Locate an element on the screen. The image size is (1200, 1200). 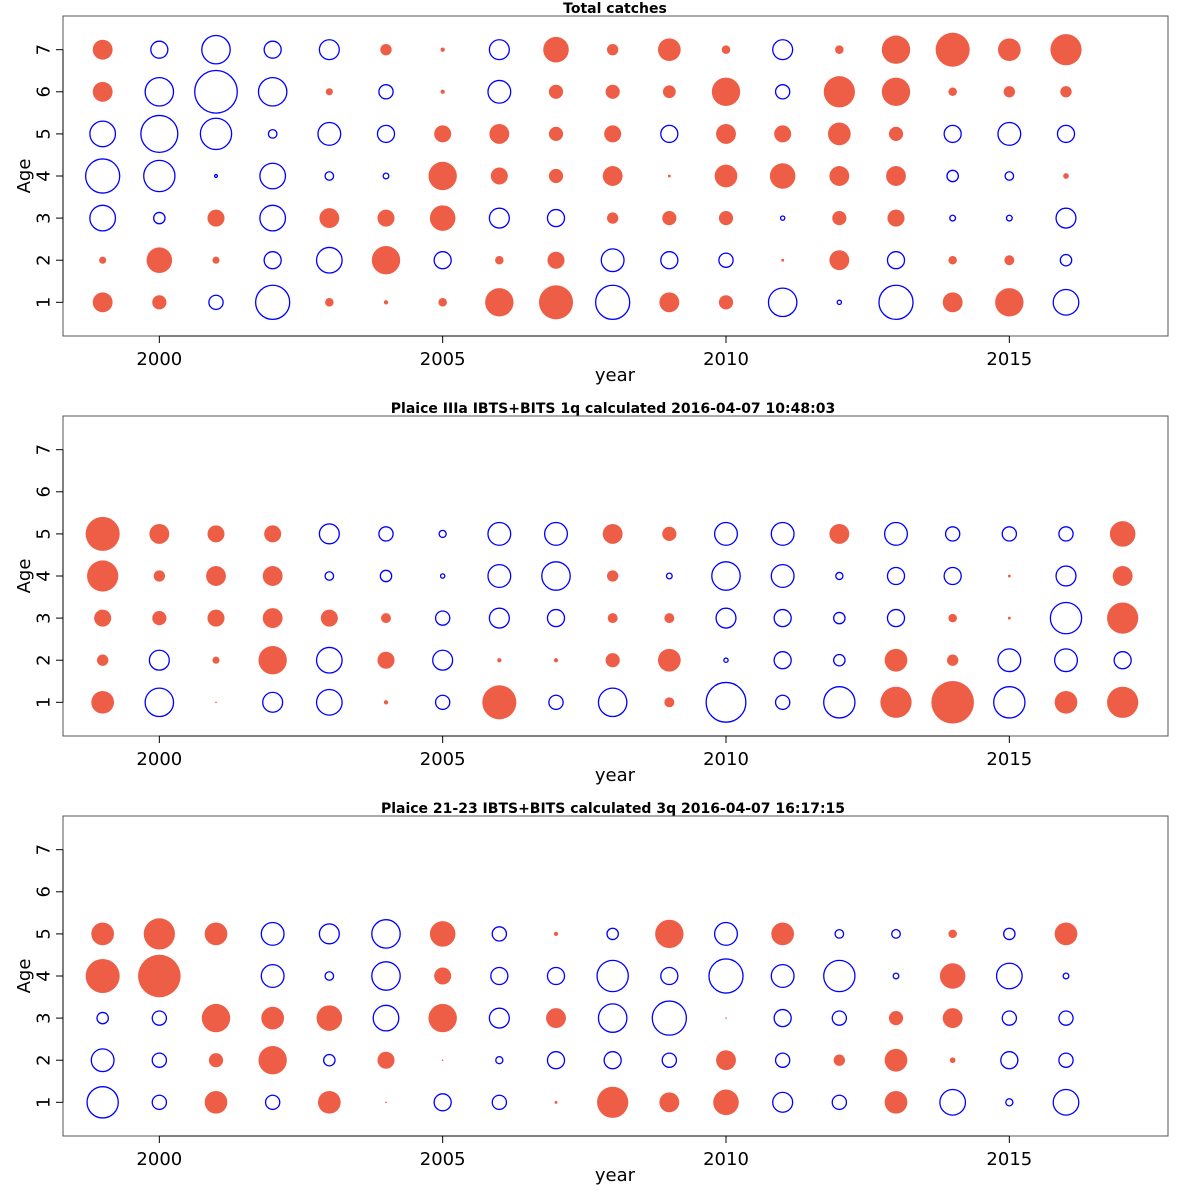
x-axis: 2000 2005 2010 2015 is located at coordinates (584, 1152).